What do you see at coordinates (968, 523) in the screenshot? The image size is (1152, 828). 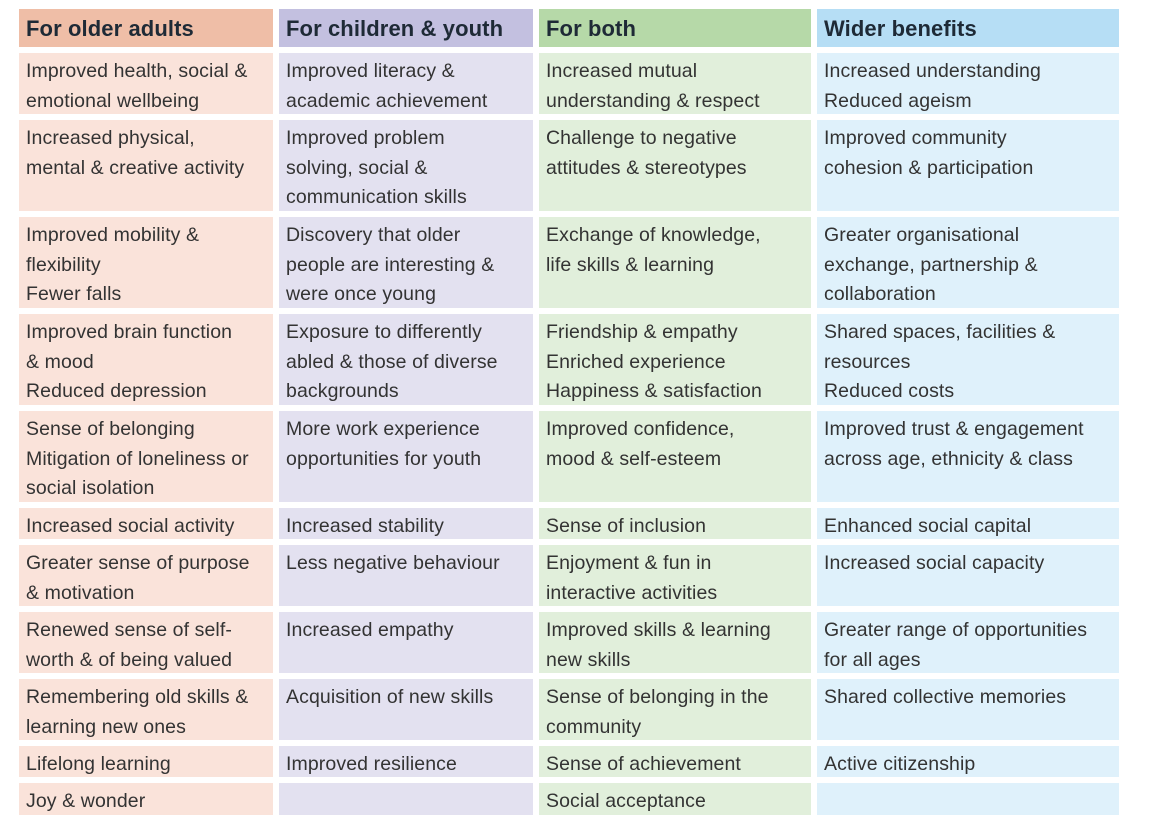 I see `table-cell-wider-benefits: Enhanced social capital` at bounding box center [968, 523].